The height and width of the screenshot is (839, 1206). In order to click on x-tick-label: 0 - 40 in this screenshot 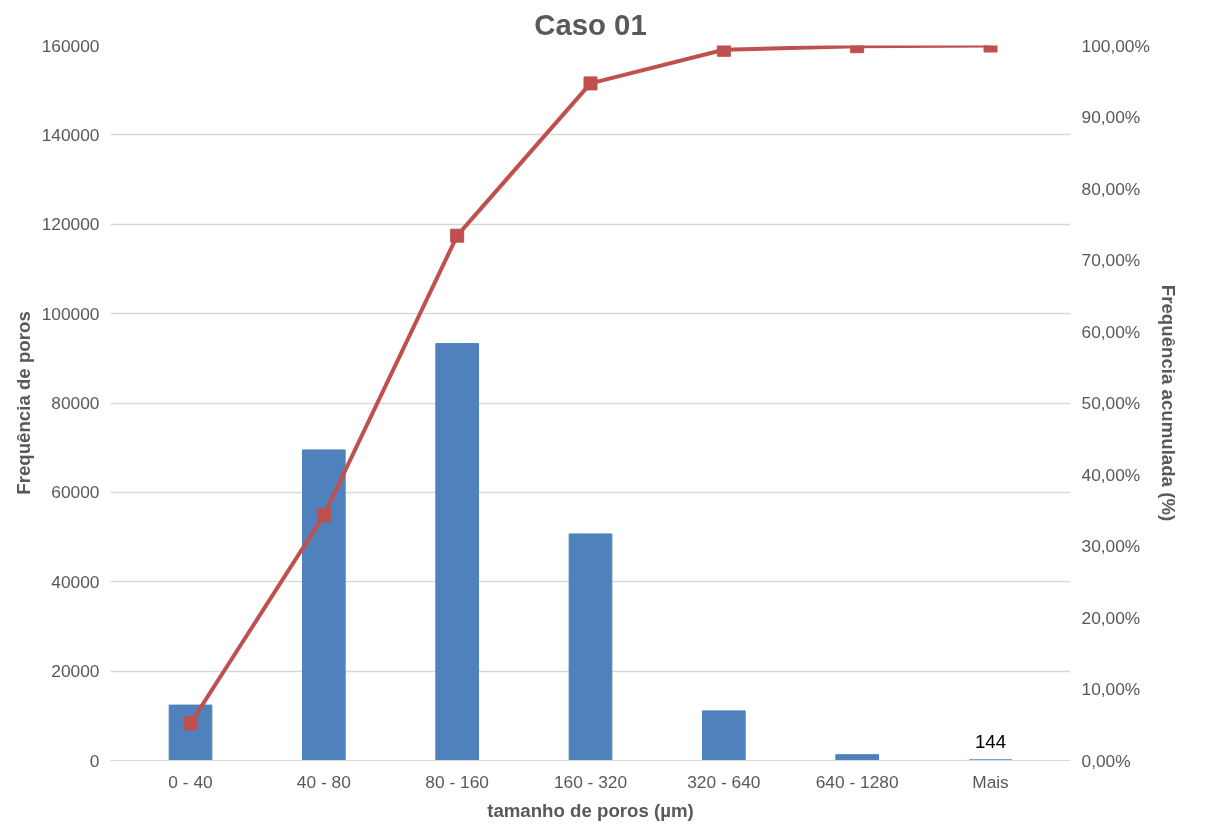, I will do `click(190, 781)`.